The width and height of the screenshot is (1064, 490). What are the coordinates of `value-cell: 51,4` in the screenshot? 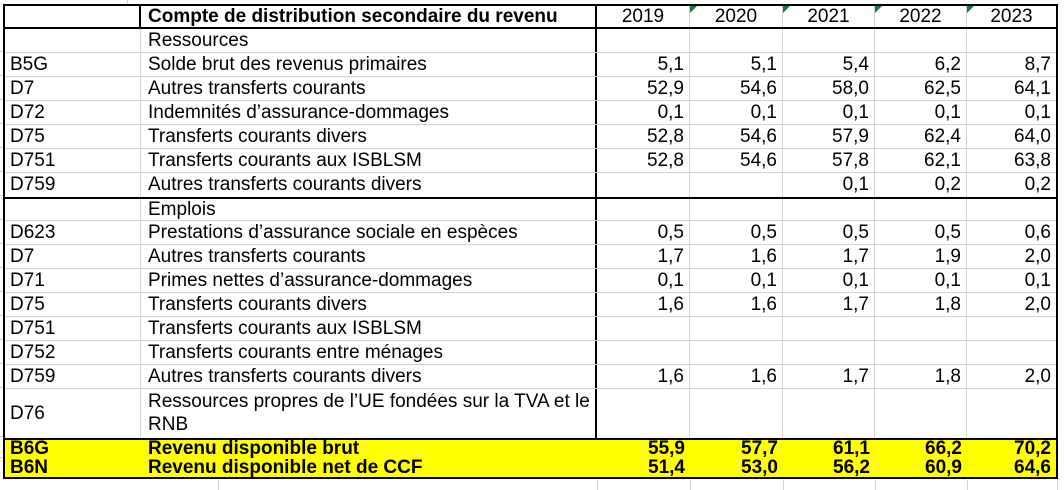 It's located at (666, 467).